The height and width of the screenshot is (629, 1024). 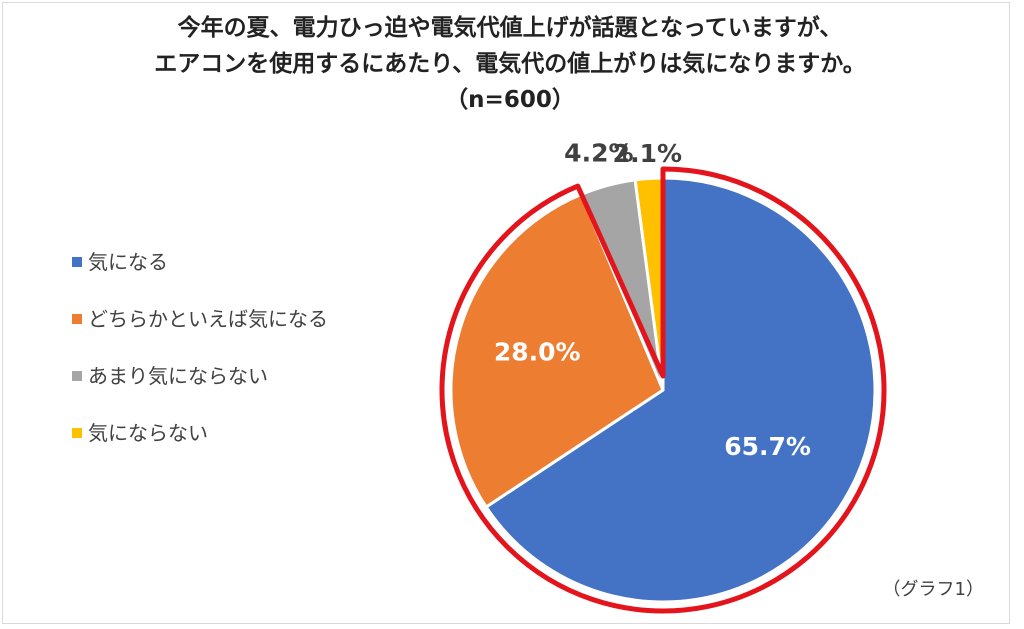 I want to click on legend-label-2: あまり気にならない, so click(x=178, y=376).